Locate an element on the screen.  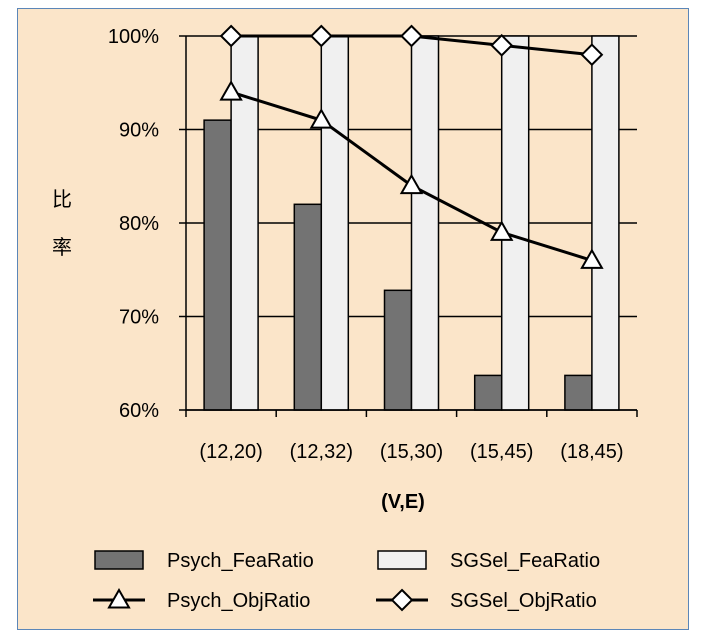
y-axis-label-1: 比 is located at coordinates (62, 199).